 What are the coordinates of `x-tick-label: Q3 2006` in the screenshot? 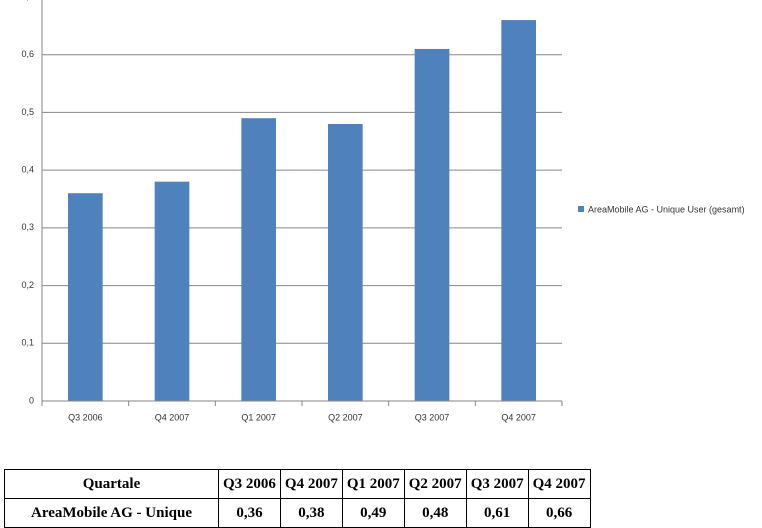 It's located at (85, 417).